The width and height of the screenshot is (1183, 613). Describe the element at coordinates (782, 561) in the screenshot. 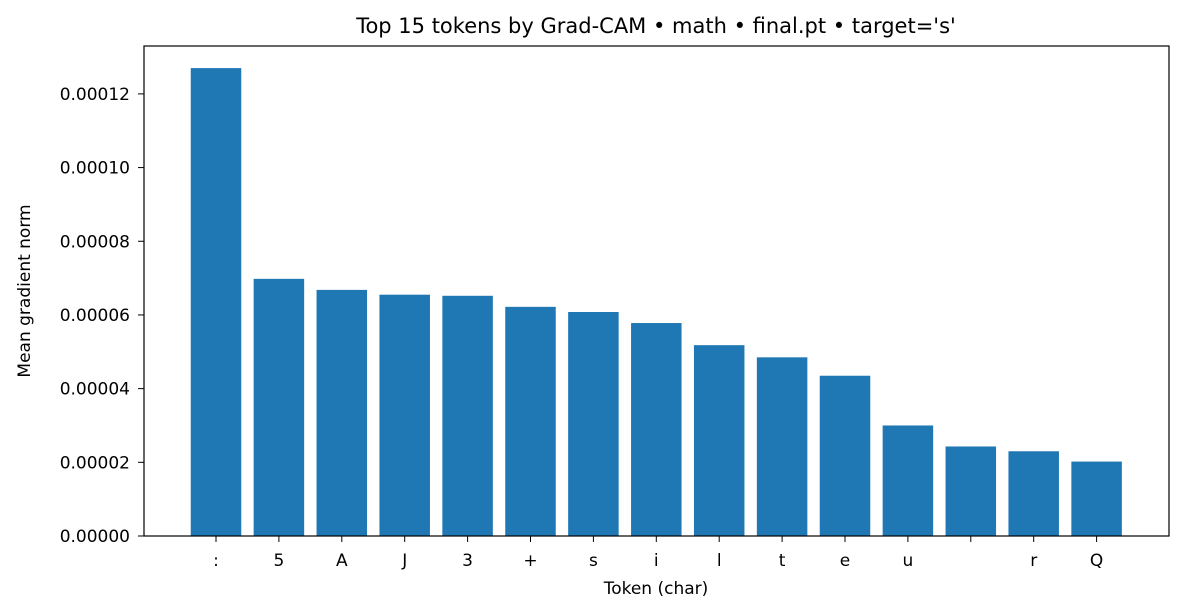

I see `x-tick-label: t` at that location.